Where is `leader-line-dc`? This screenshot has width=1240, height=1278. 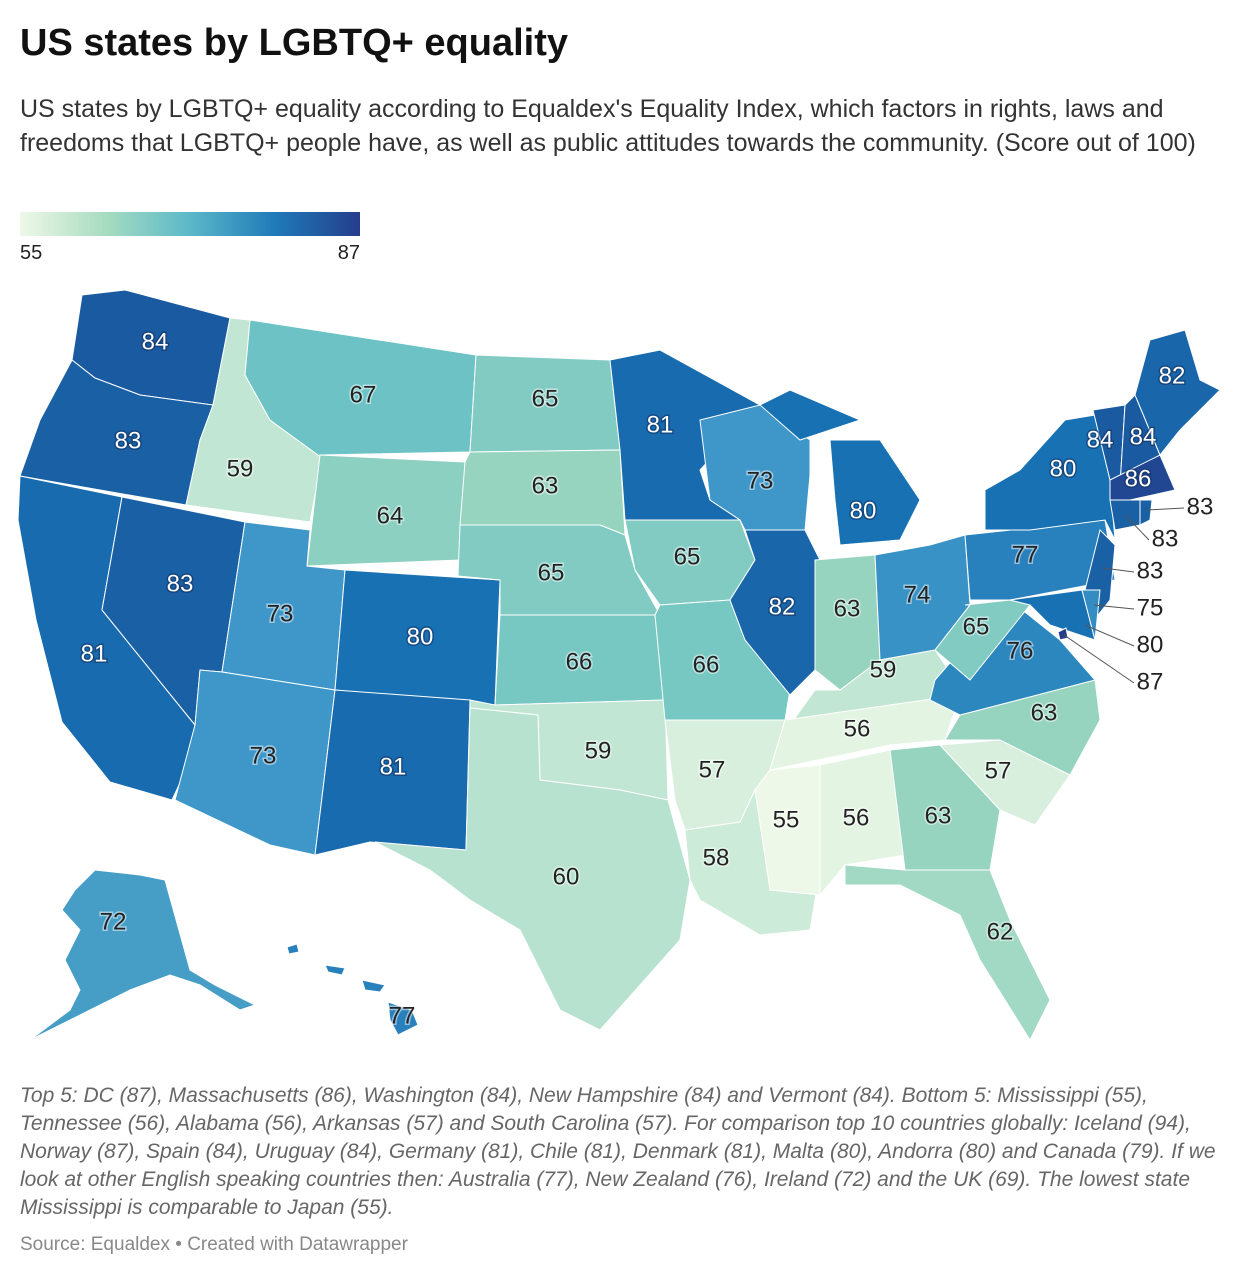
leader-line-dc is located at coordinates (1099, 659).